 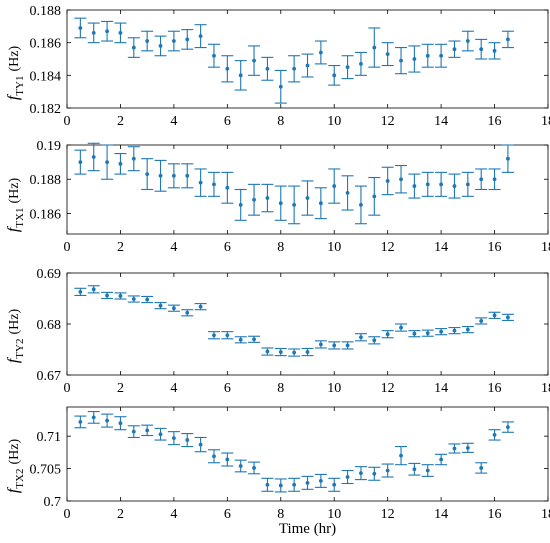 What do you see at coordinates (46, 11) in the screenshot?
I see `y-tick-label: 0.188` at bounding box center [46, 11].